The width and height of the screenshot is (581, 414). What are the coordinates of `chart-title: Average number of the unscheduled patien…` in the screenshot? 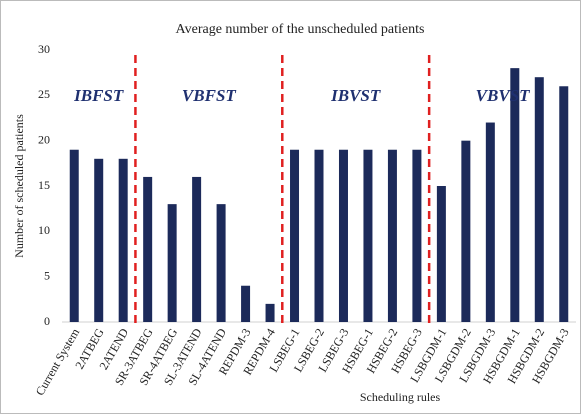 It's located at (300, 29).